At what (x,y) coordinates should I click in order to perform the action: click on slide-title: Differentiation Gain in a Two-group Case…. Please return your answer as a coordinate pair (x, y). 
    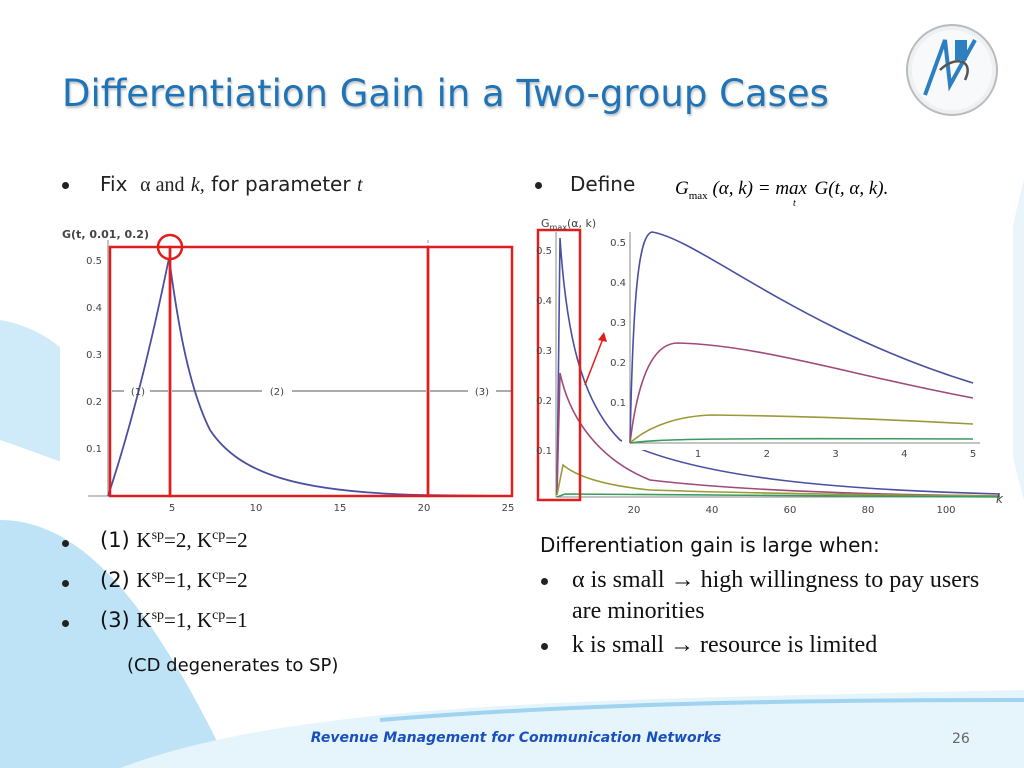
    Looking at the image, I should click on (445, 93).